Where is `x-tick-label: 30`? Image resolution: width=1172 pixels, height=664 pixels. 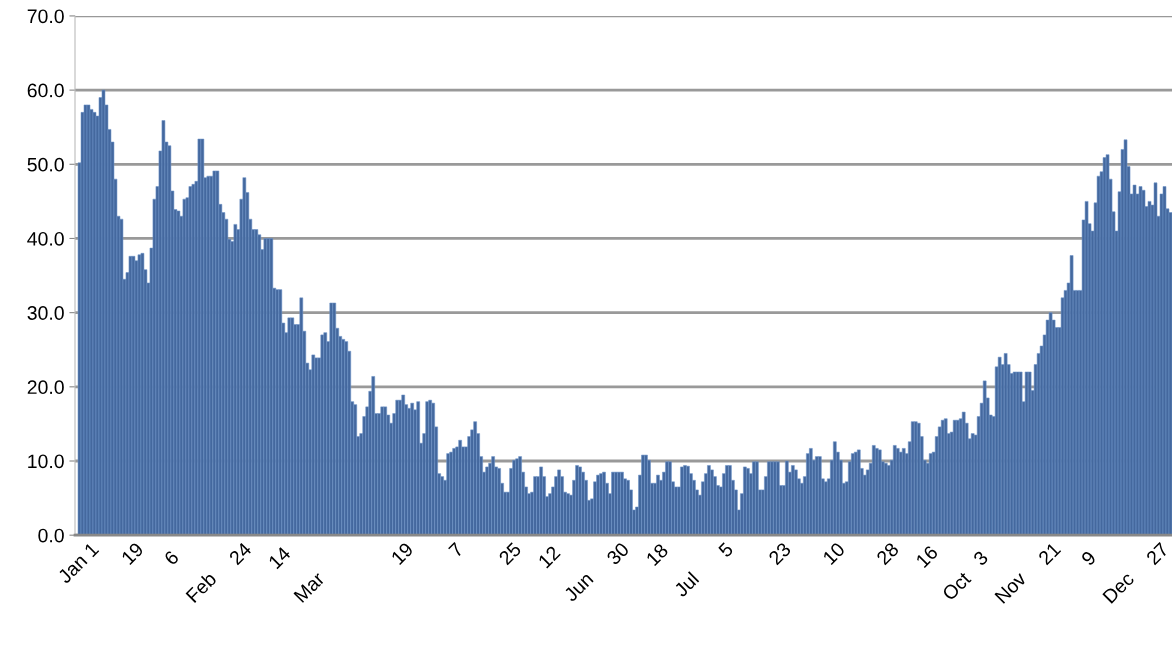 x-tick-label: 30 is located at coordinates (617, 553).